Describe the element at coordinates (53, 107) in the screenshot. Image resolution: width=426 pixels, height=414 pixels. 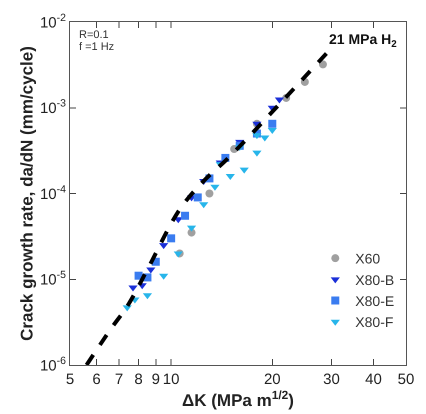
I see `y-tick-label: 10$^{-3}$` at that location.